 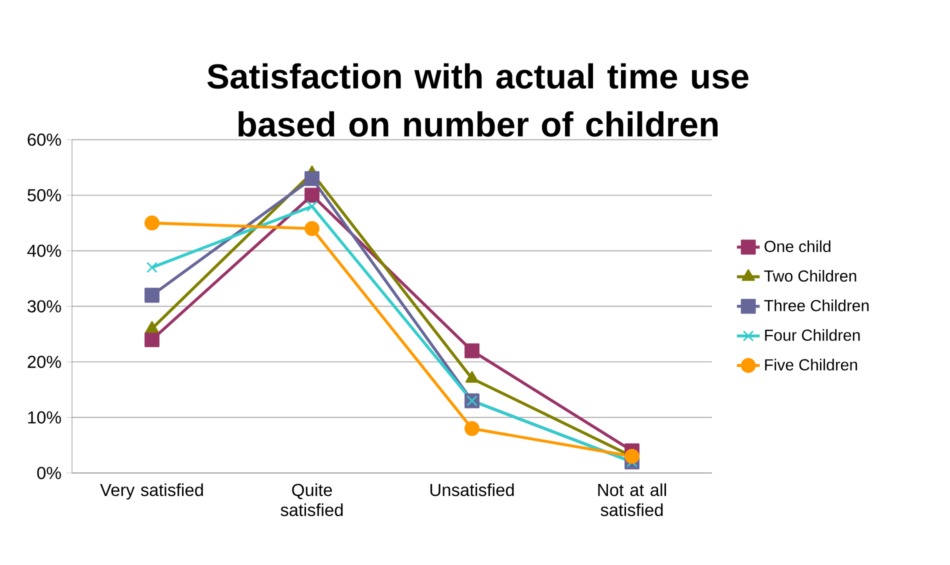 I want to click on y-tick-label: 30%, so click(x=44, y=306).